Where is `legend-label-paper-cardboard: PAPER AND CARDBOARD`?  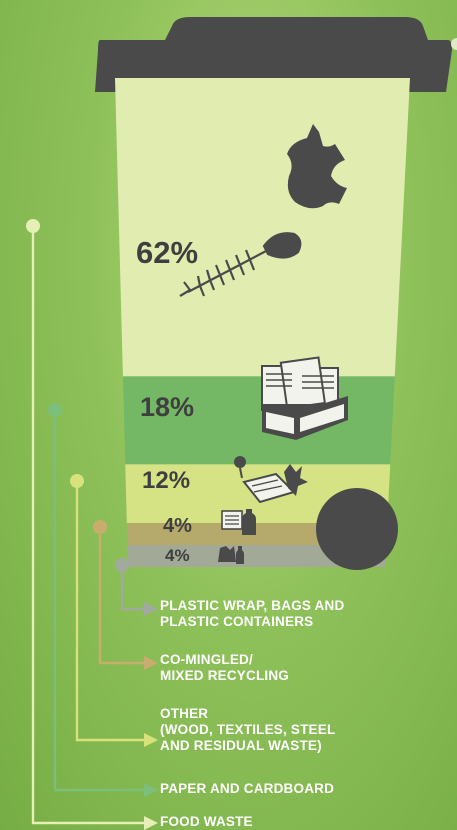 legend-label-paper-cardboard: PAPER AND CARDBOARD is located at coordinates (247, 788).